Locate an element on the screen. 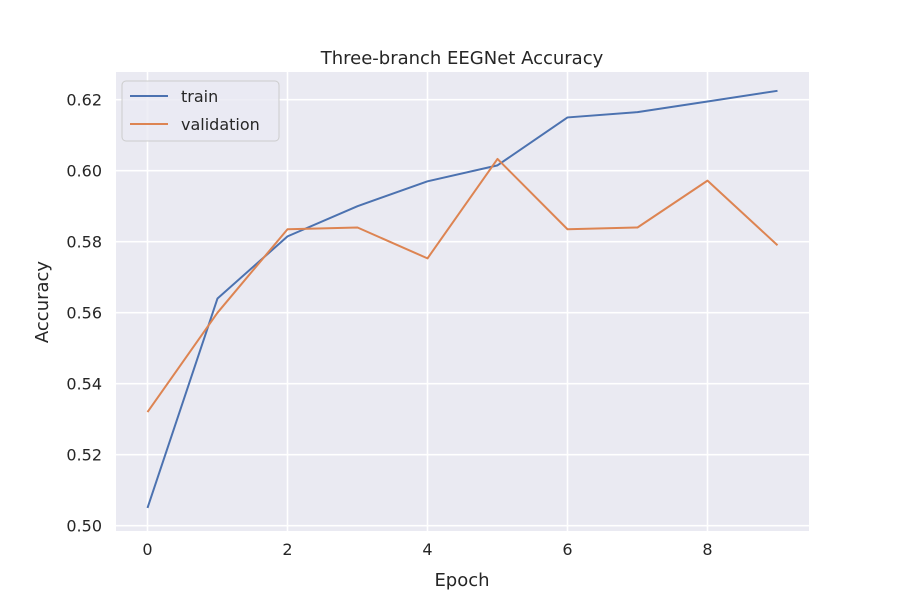 The image size is (900, 600). legend-label-validation: validation is located at coordinates (220, 124).